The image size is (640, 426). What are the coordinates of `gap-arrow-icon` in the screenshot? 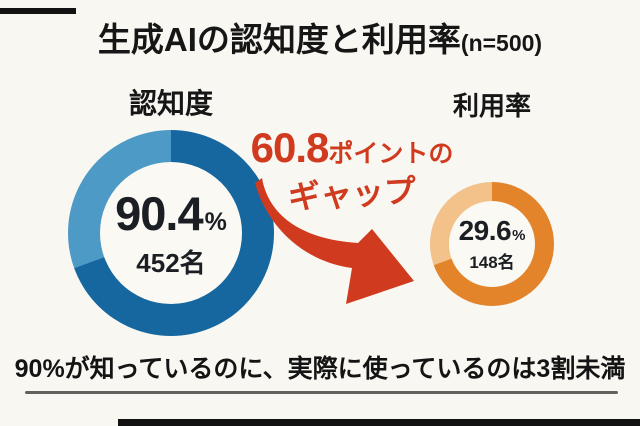 It's located at (334, 241).